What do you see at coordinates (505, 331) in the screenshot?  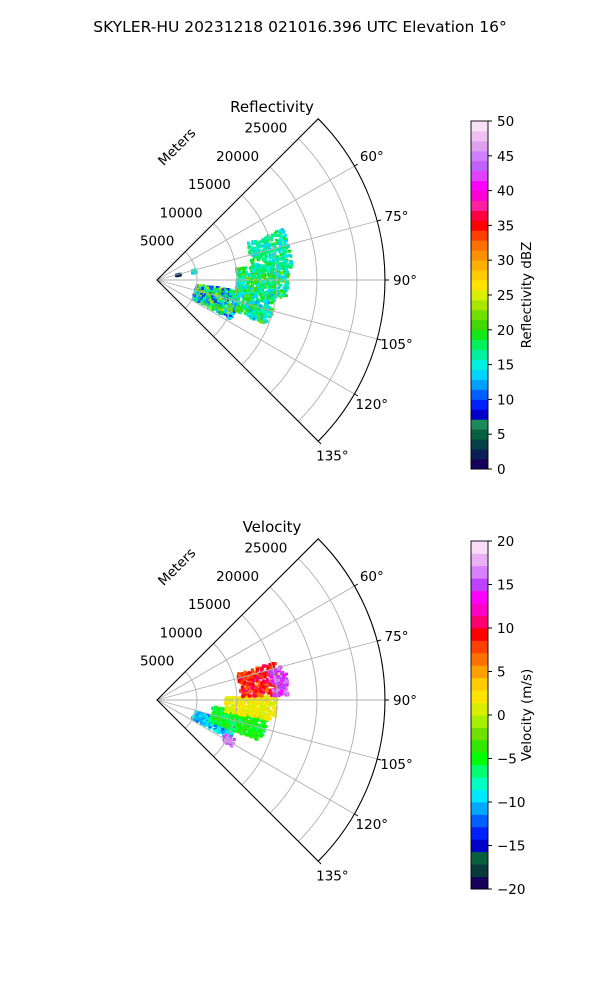 I see `reflectivity-colorbar-tick-label: 20` at bounding box center [505, 331].